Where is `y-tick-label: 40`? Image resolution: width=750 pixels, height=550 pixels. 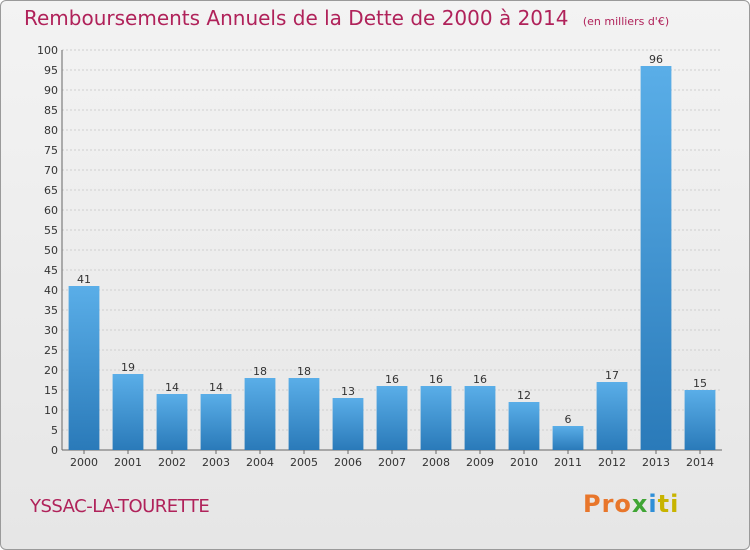 y-tick-label: 40 is located at coordinates (51, 290).